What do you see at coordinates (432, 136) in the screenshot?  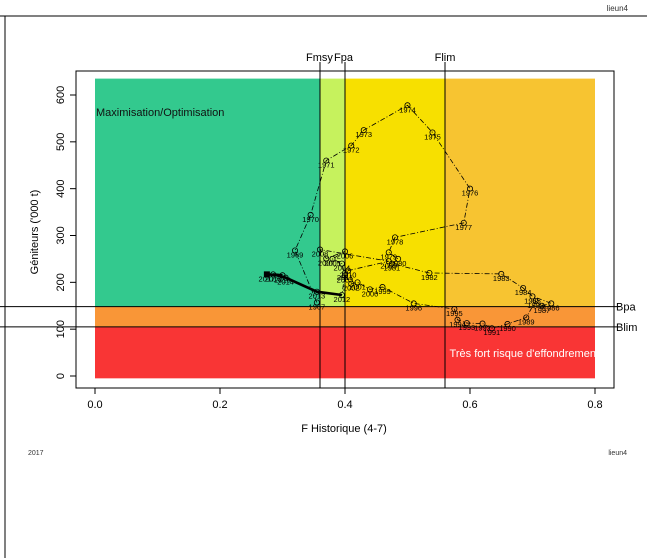 I see `point-label-1975: 1975` at bounding box center [432, 136].